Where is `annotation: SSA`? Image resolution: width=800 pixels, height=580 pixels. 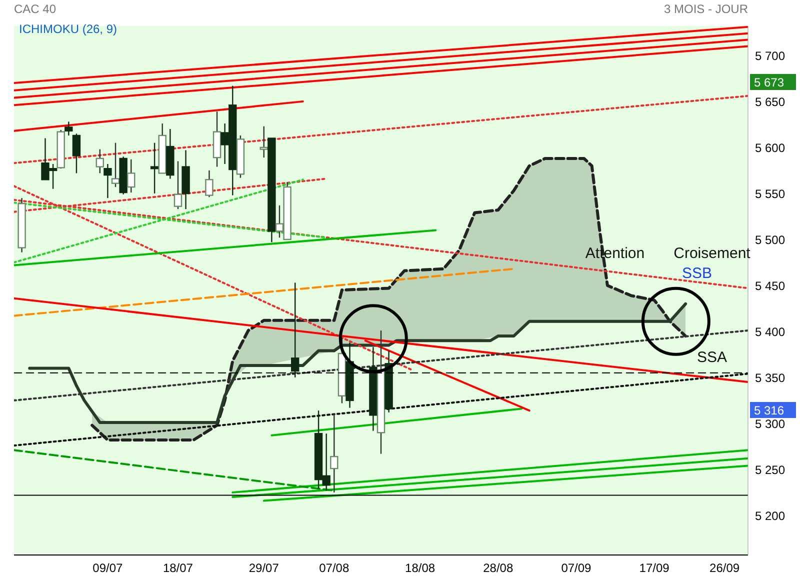 annotation: SSA is located at coordinates (712, 357).